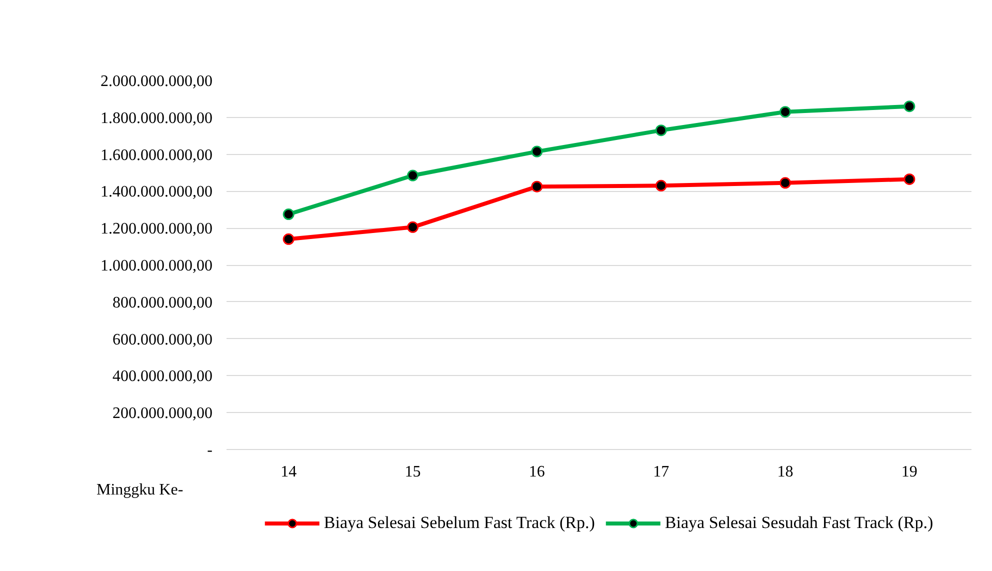 The image size is (992, 571). Describe the element at coordinates (412, 472) in the screenshot. I see `x-tick-label: 15` at that location.